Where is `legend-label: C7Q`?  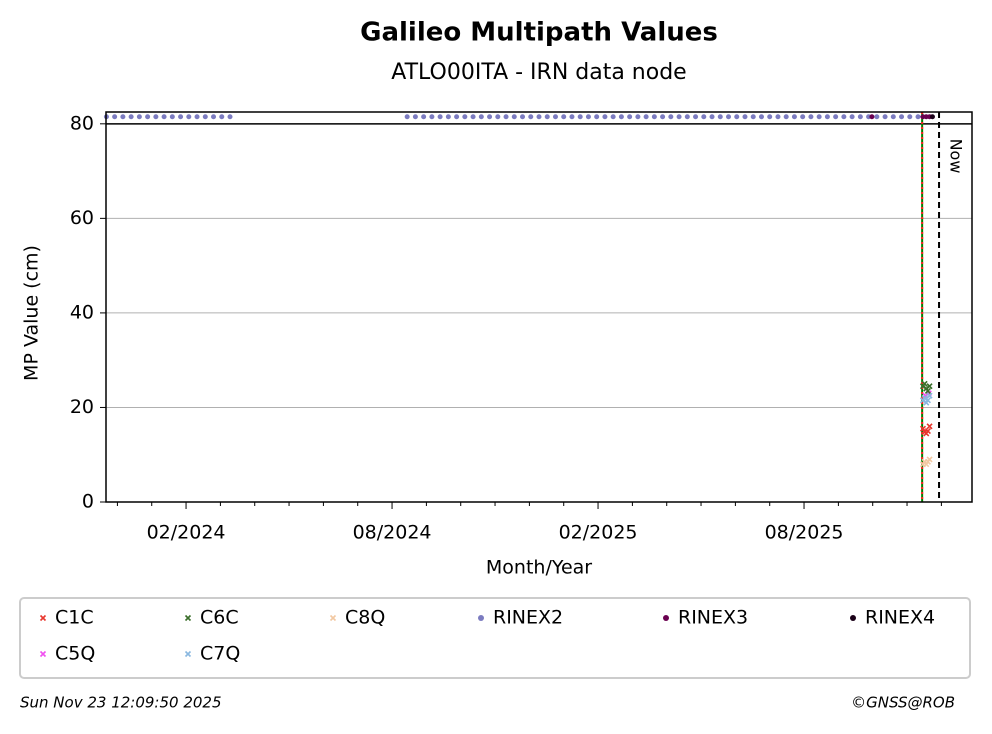
legend-label: C7Q is located at coordinates (220, 654).